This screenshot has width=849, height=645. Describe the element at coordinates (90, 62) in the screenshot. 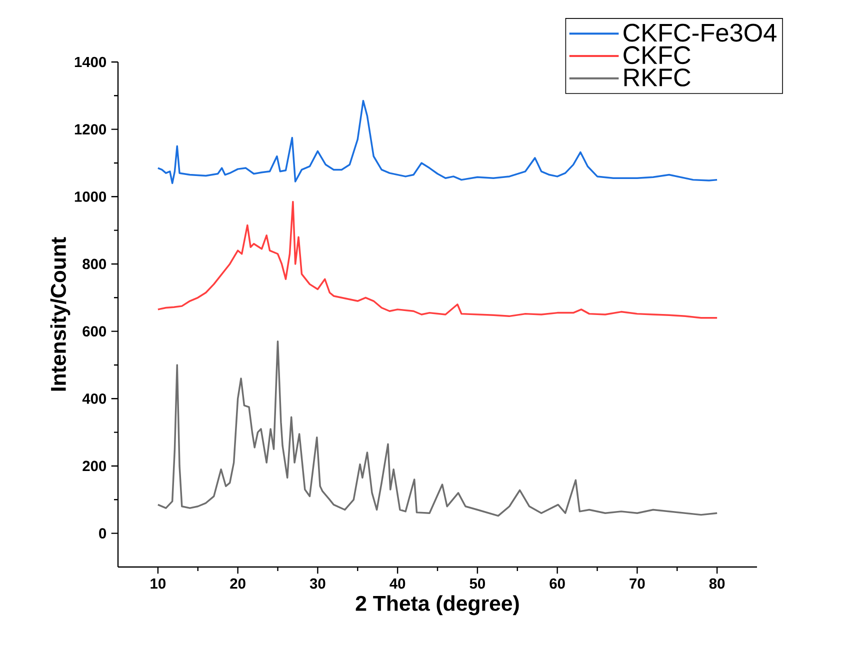

I see `y-tick-label: 1400` at that location.